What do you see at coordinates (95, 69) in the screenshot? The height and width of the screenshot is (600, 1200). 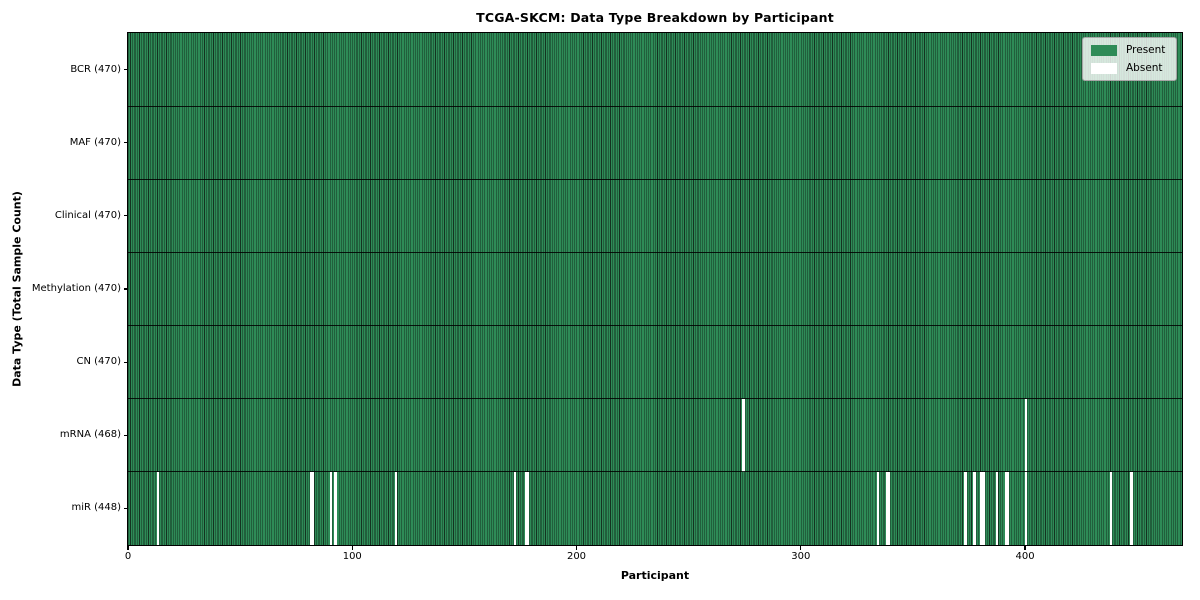 I see `y-tick-label-BCR: BCR (470)` at bounding box center [95, 69].